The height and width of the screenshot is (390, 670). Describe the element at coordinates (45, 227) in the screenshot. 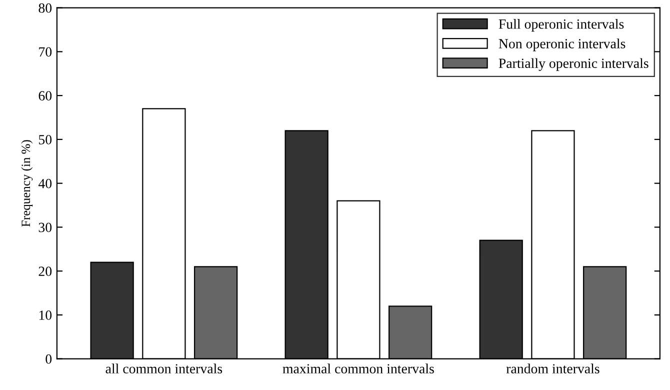

I see `y-tick-label: 30` at that location.